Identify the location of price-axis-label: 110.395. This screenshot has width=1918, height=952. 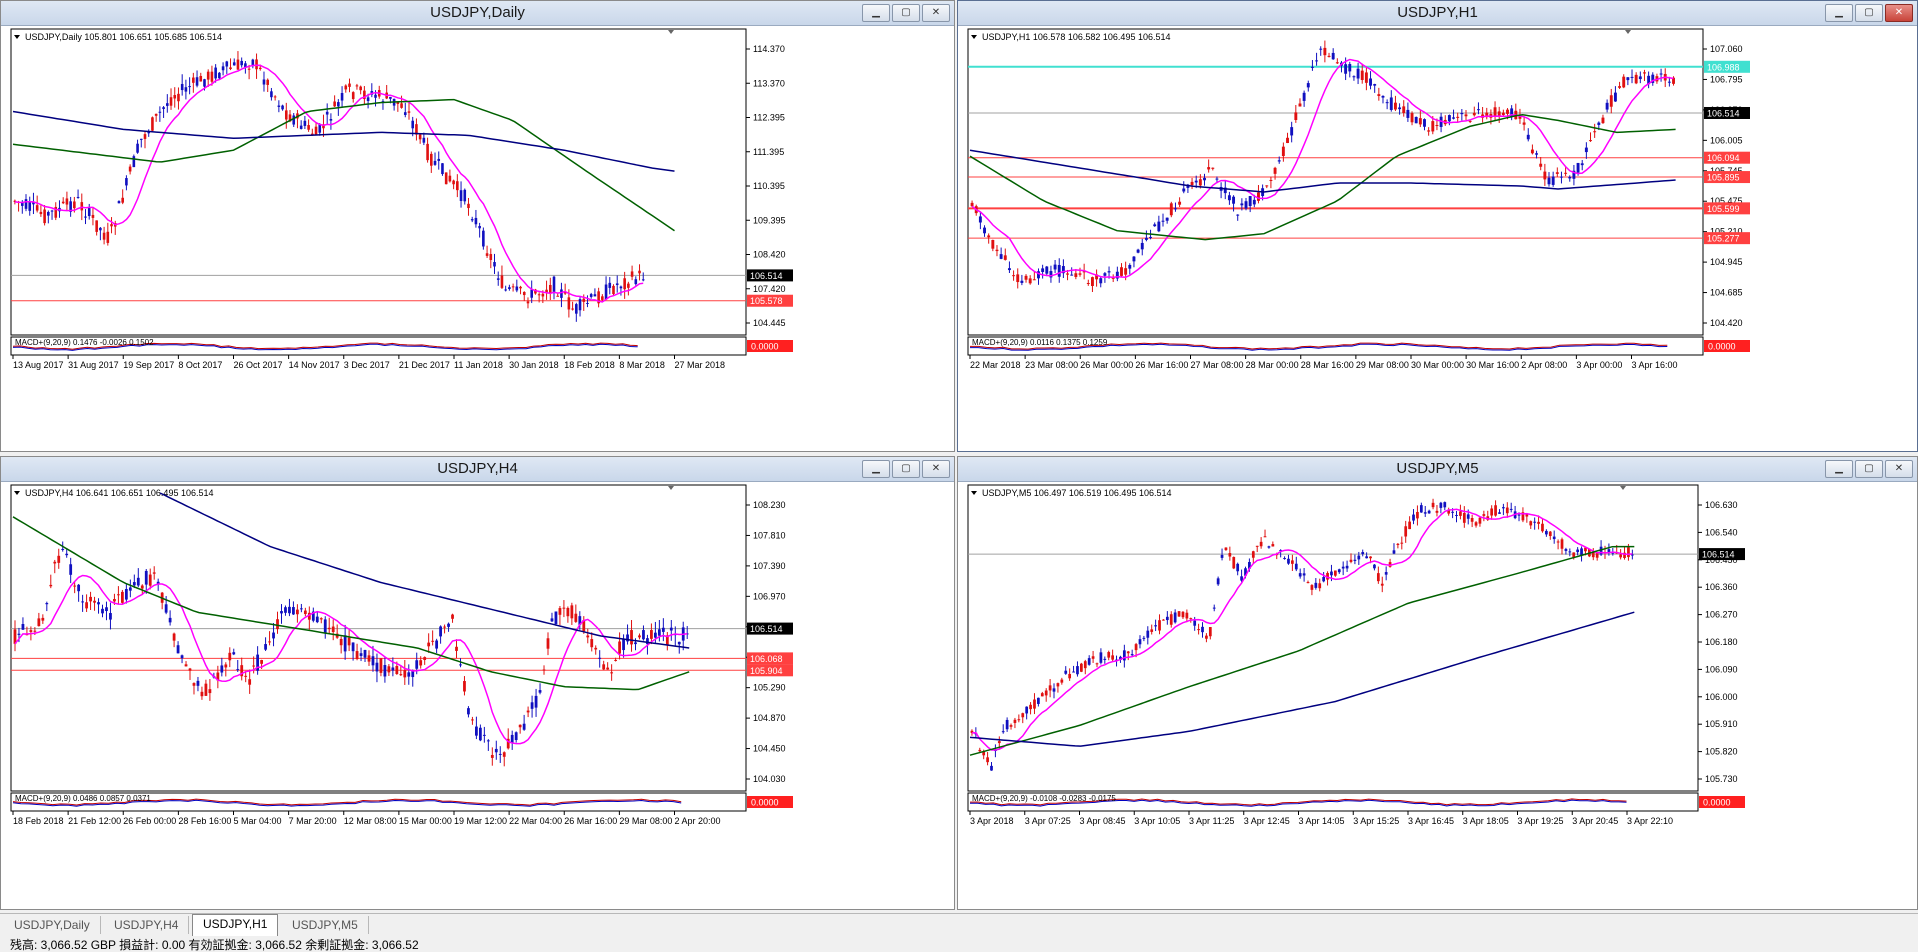
(769, 186).